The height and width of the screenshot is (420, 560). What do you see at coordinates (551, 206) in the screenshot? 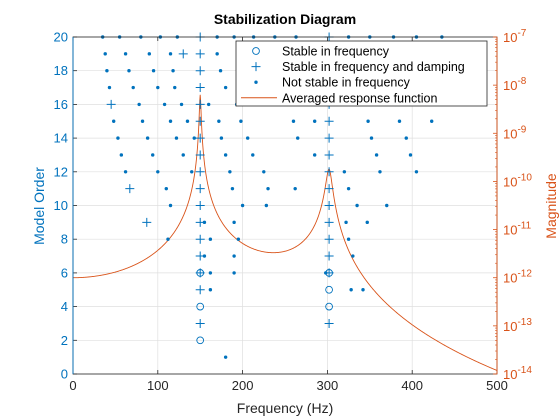
I see `y2-axis-label: Magnitude` at bounding box center [551, 206].